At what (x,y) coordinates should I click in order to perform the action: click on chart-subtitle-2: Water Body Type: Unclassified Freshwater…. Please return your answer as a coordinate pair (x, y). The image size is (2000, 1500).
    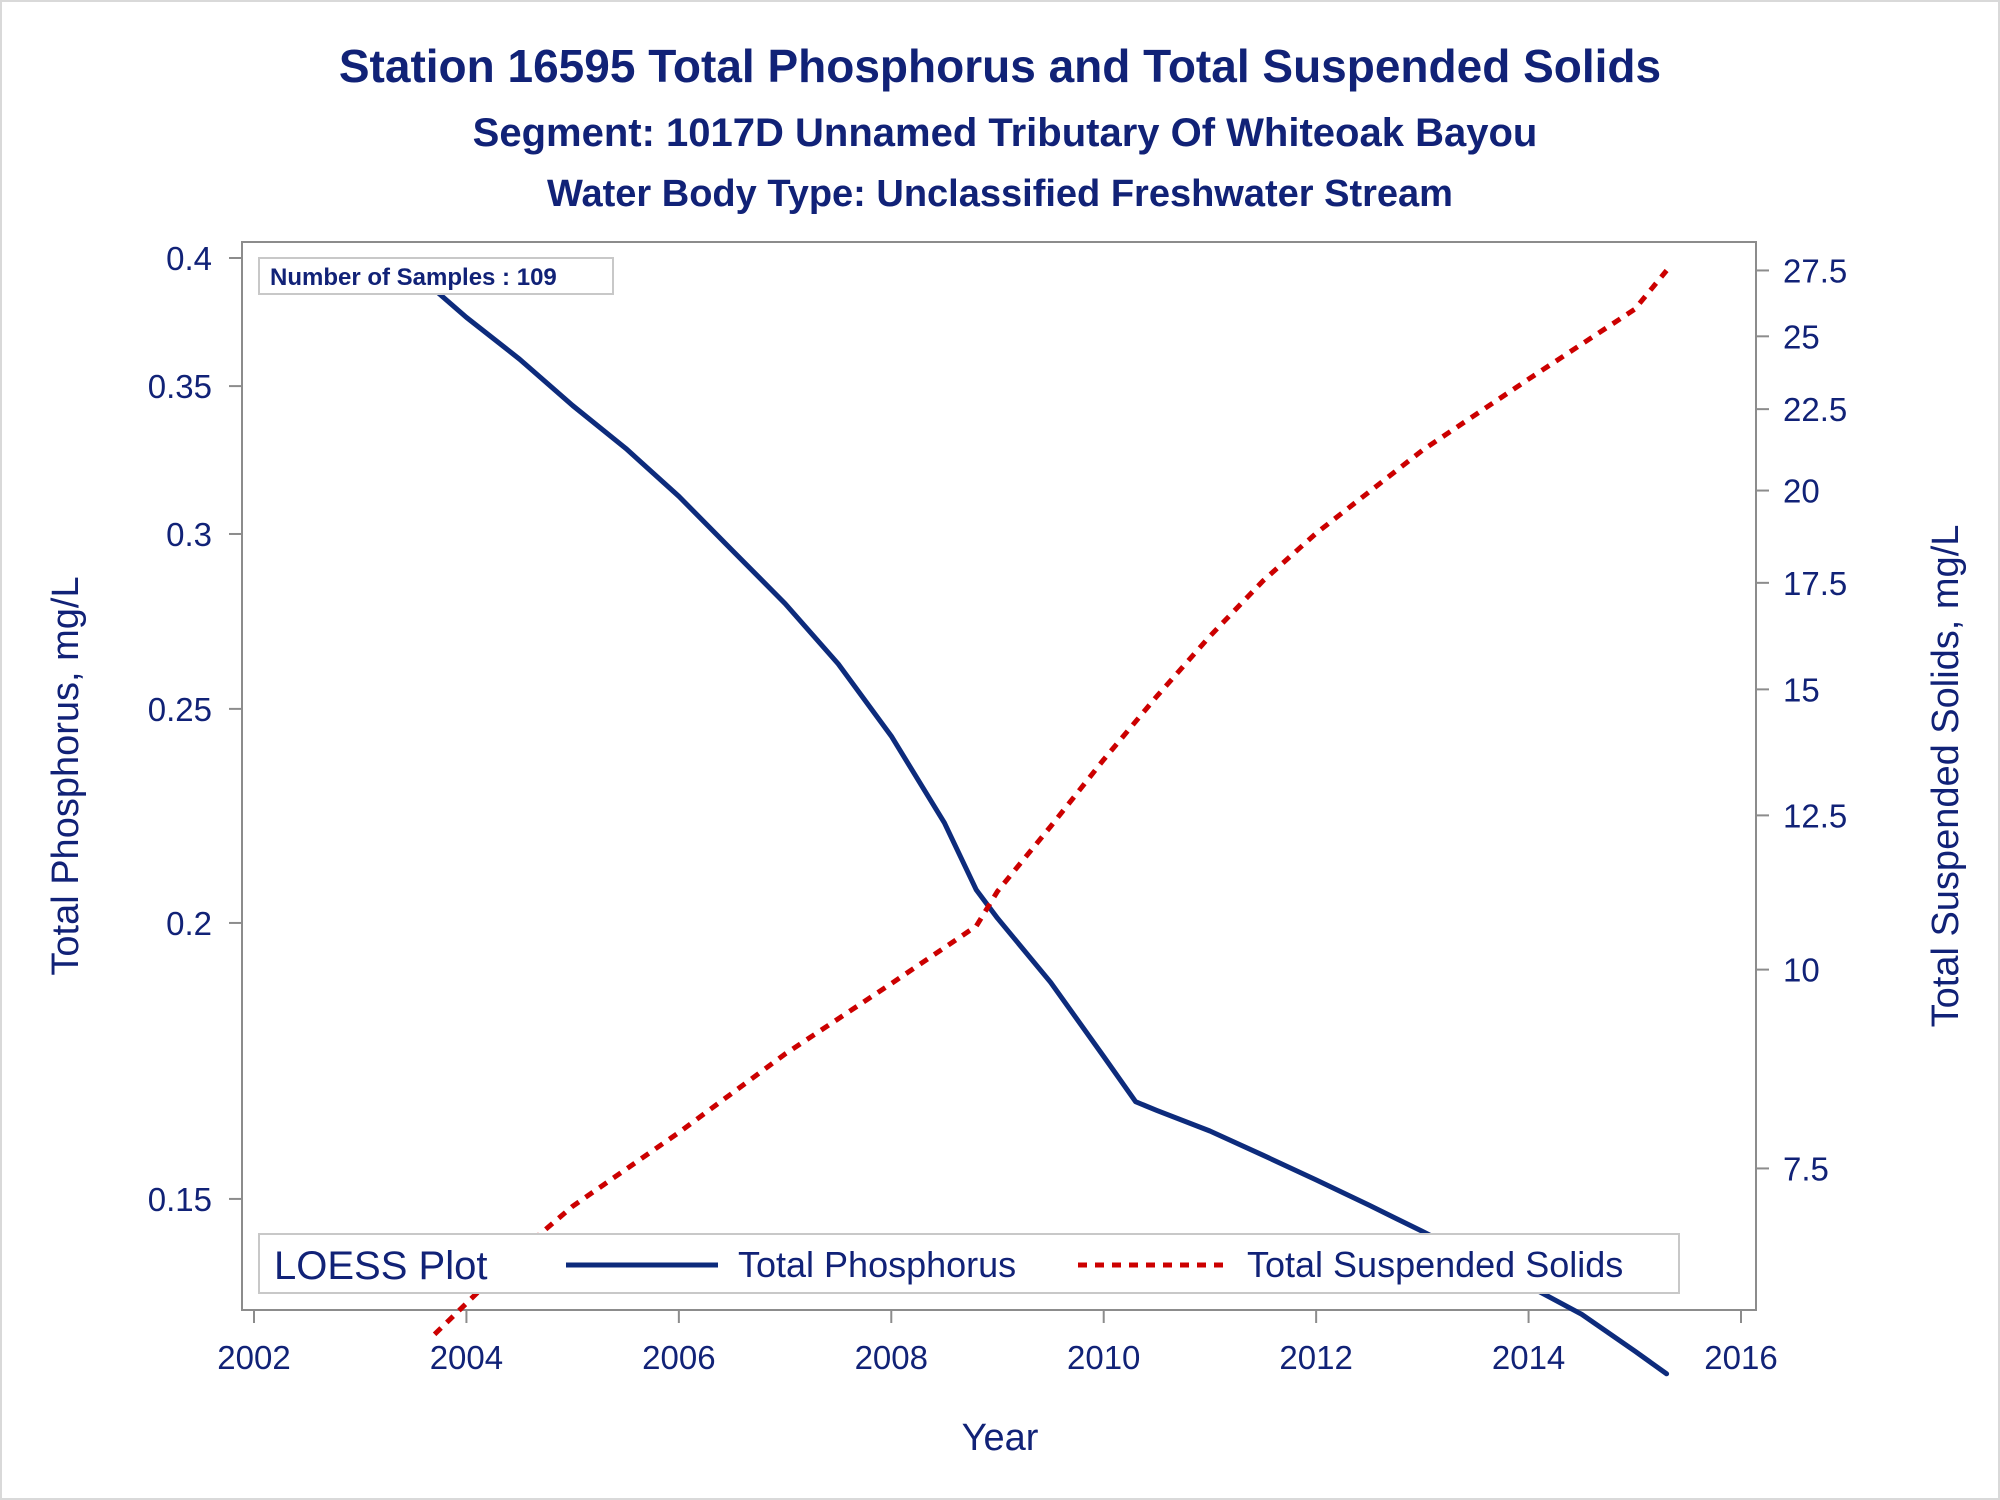
    Looking at the image, I should click on (1000, 194).